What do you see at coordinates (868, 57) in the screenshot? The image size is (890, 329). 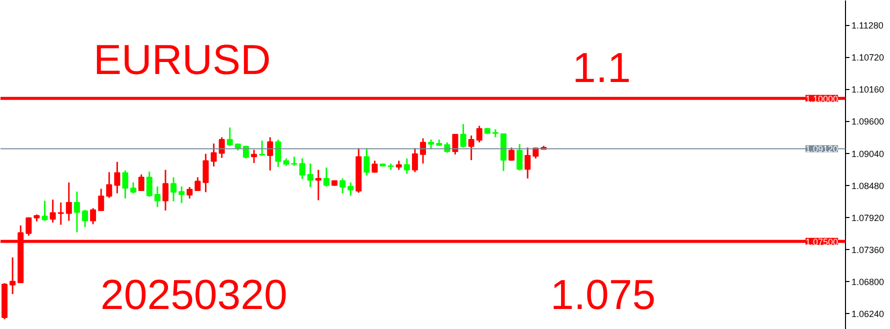 I see `y-tick-label: 1.10720` at bounding box center [868, 57].